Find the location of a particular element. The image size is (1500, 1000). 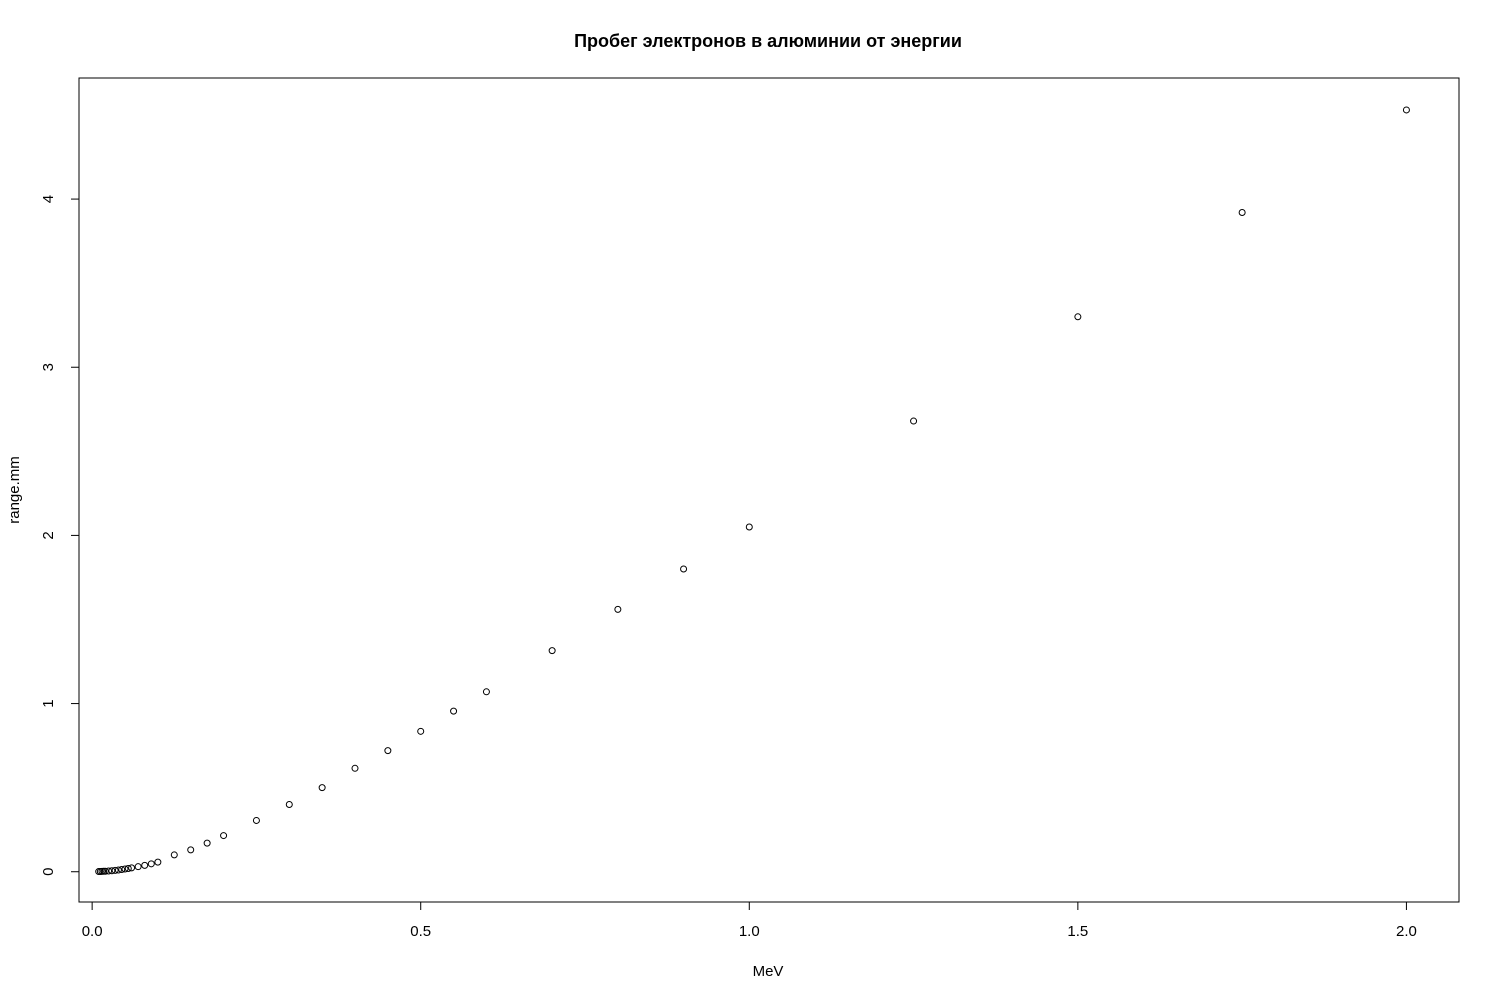

y-tick-label: 3 is located at coordinates (48, 367).